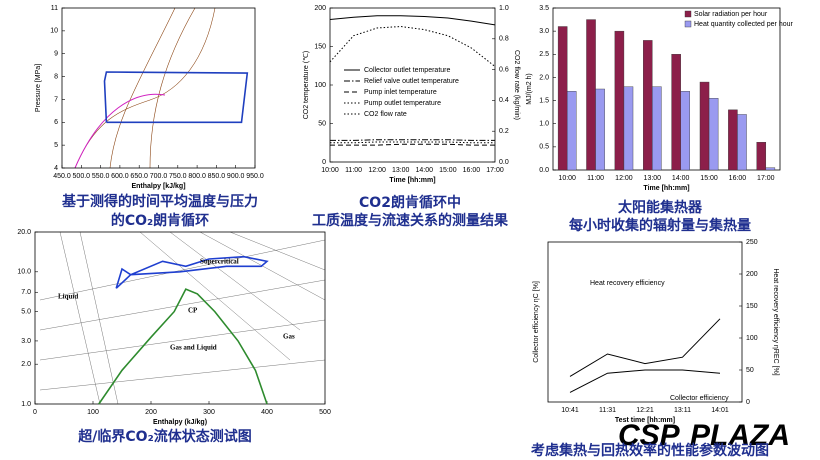 The height and width of the screenshot is (460, 820). Describe the element at coordinates (56, 99) in the screenshot. I see `y-tick-label: 7` at that location.